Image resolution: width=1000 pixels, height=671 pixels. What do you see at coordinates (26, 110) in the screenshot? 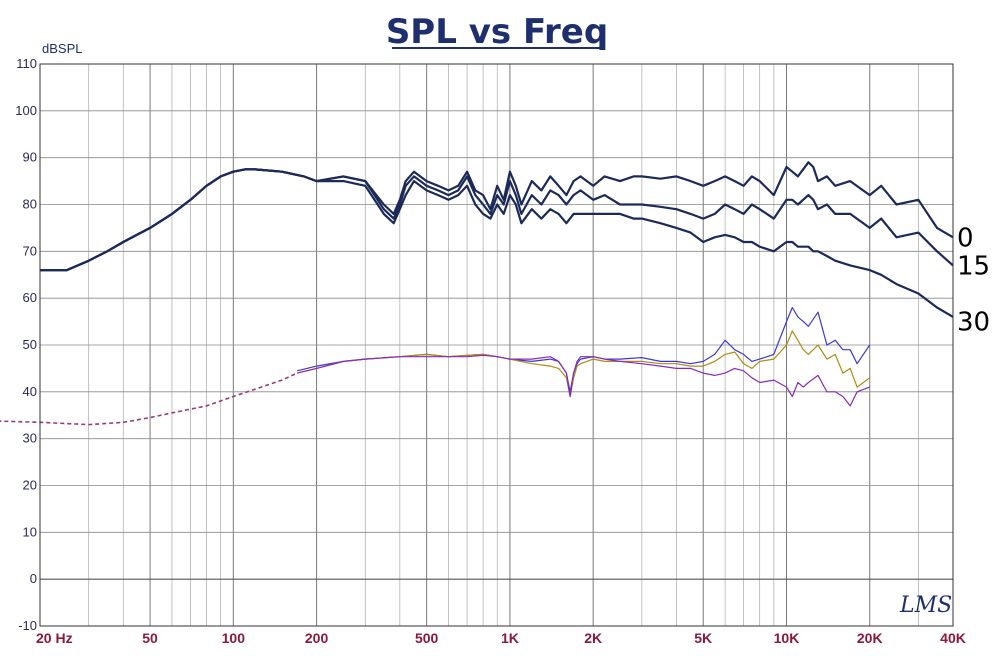
I see `y-tick-label: 100` at bounding box center [26, 110].